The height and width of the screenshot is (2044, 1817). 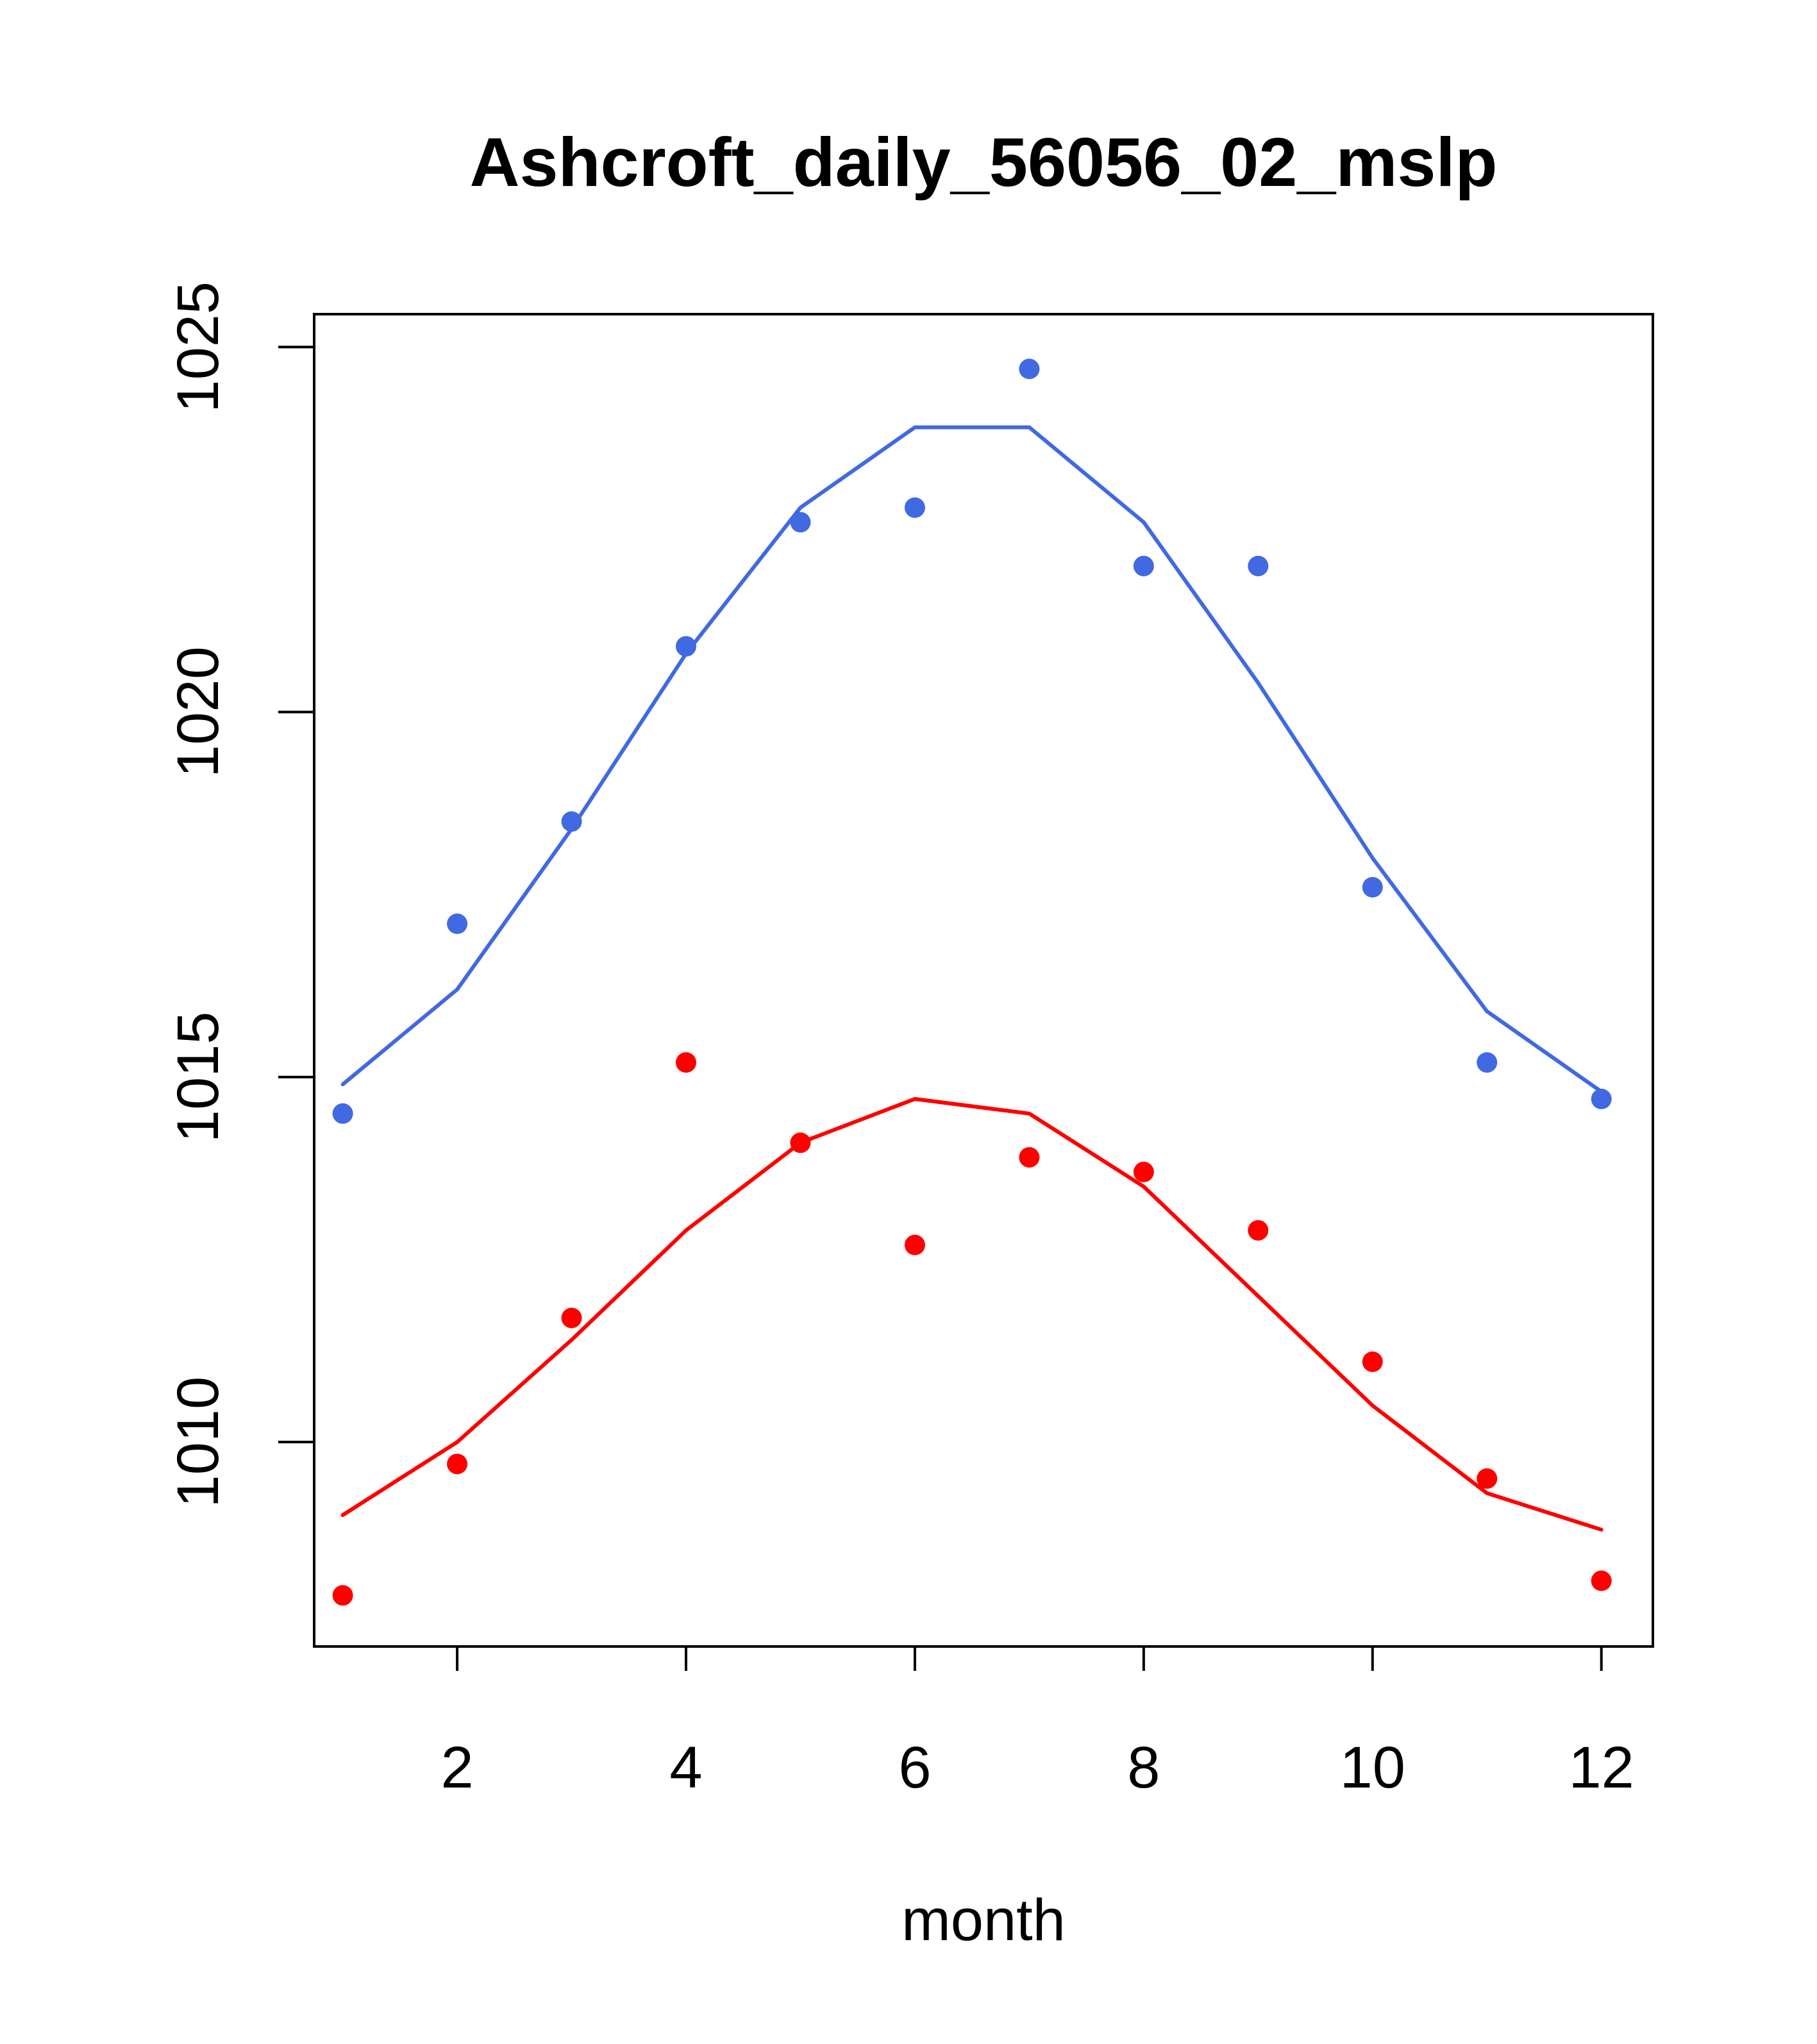 What do you see at coordinates (1037, 1723) in the screenshot?
I see `x-axis: 2 4 6 8 10 12` at bounding box center [1037, 1723].